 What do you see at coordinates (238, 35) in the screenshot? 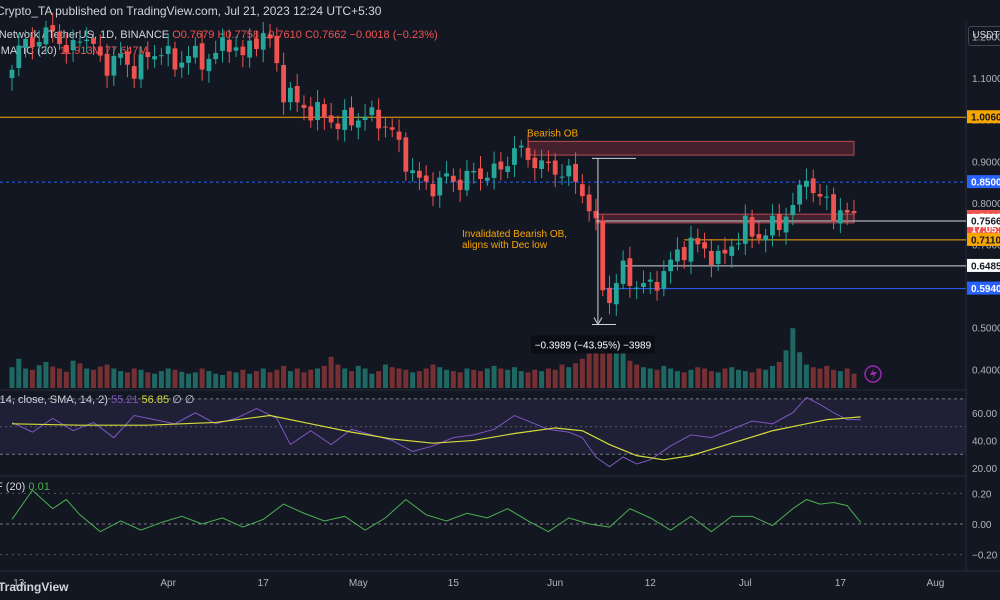
I see `ohlc-high: H0.7758` at bounding box center [238, 35].